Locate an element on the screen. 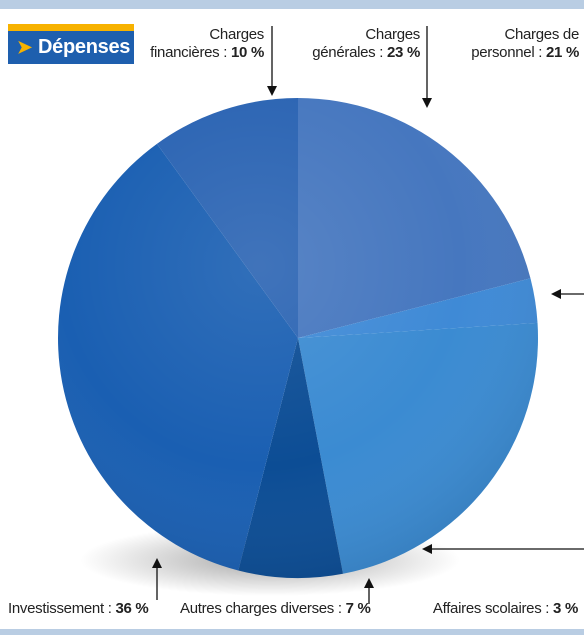  label-autres-charges: Autres charges diverses : 7 % is located at coordinates (275, 608).